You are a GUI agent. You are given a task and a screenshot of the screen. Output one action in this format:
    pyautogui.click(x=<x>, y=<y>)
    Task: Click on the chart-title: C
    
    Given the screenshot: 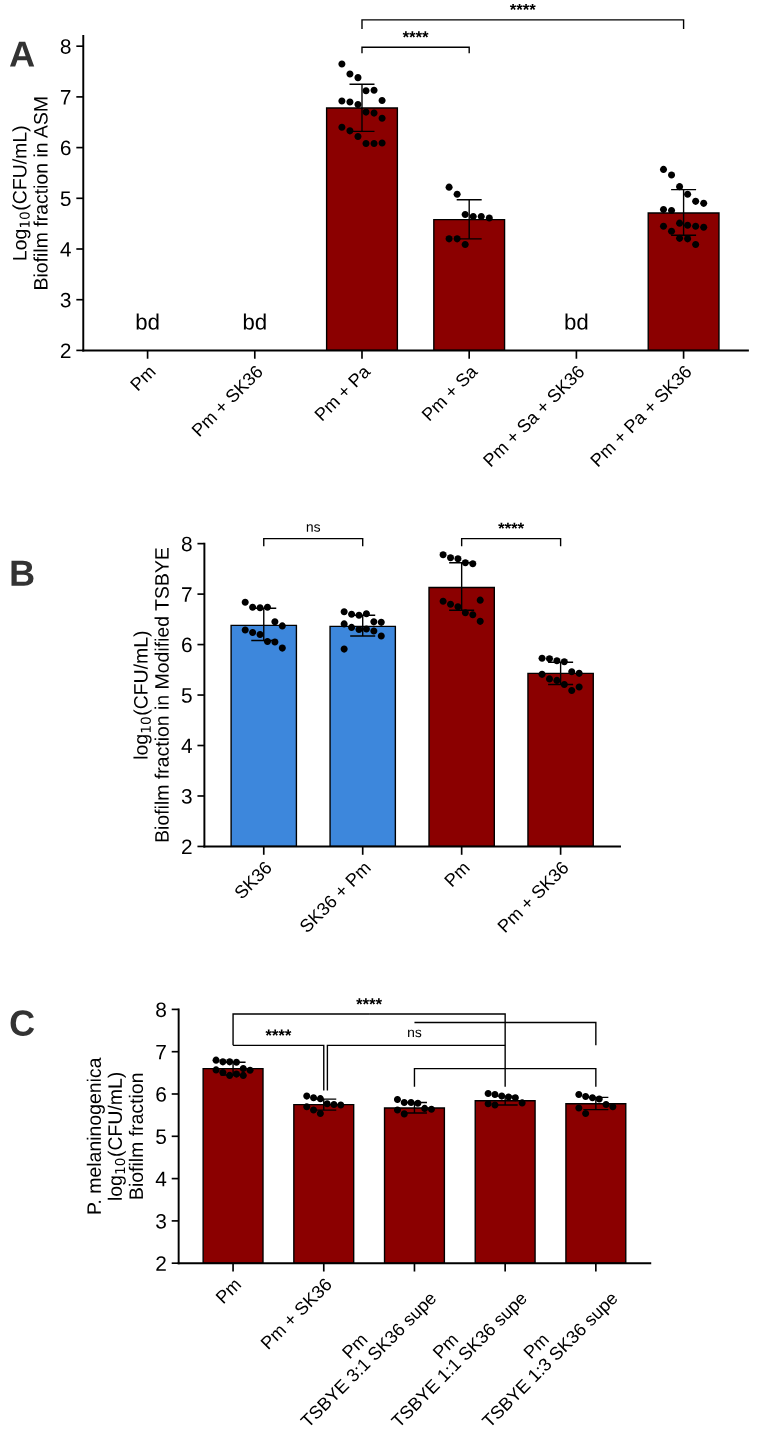 What is the action you would take?
    pyautogui.click(x=22, y=1023)
    